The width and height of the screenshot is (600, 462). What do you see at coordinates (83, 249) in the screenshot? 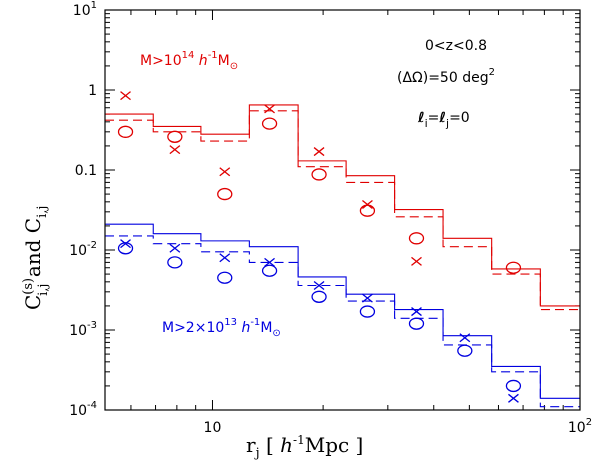
I see `y-tick-label: 10⁻²` at bounding box center [83, 249].